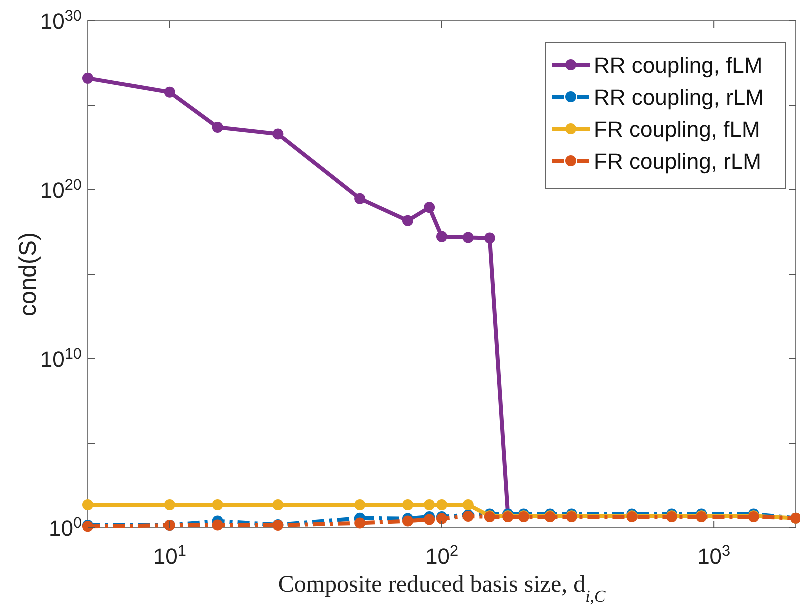 This screenshot has width=808, height=616. What do you see at coordinates (678, 65) in the screenshot?
I see `legend-label: RR coupling, fLM` at bounding box center [678, 65].